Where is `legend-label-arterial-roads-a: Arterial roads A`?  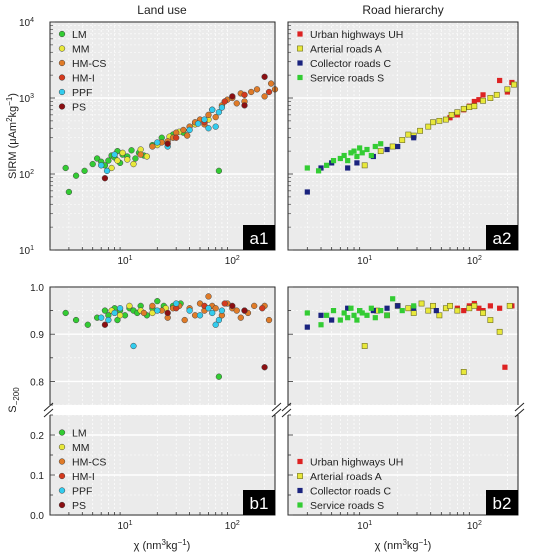
legend-label-arterial-roads-a: Arterial roads A is located at coordinates (346, 50).